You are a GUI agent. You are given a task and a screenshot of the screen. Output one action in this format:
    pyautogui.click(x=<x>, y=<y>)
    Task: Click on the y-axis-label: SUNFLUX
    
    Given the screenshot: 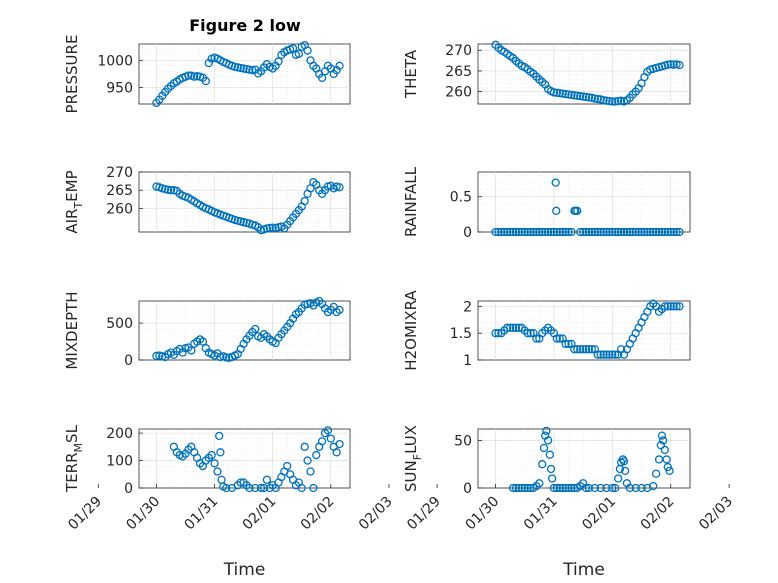 What is the action you would take?
    pyautogui.click(x=413, y=458)
    